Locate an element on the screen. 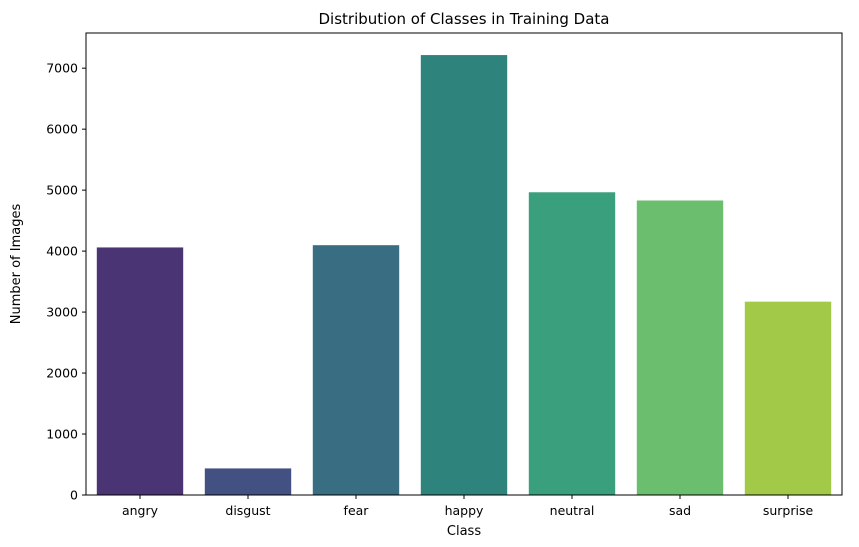 The height and width of the screenshot is (547, 859). x-tick-label: angry is located at coordinates (140, 510).